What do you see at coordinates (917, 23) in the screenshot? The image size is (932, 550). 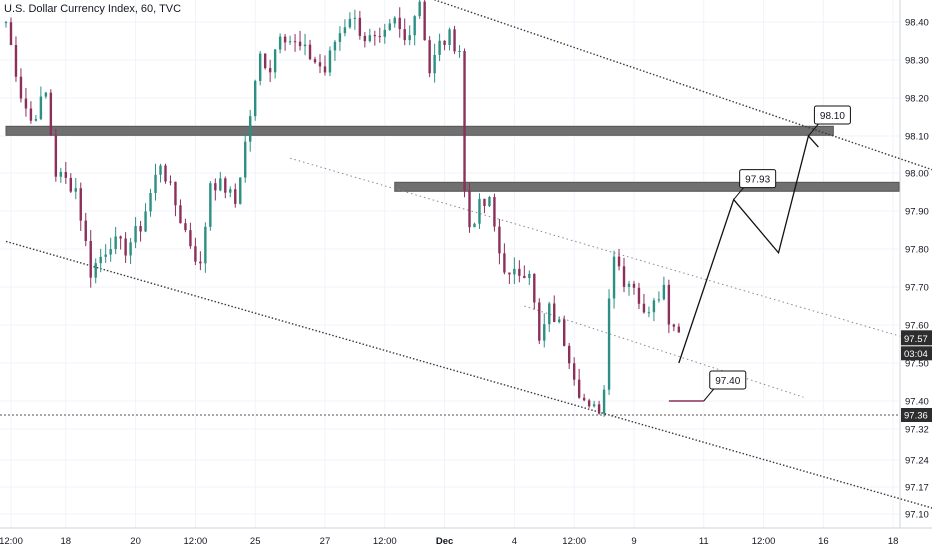 I see `price-tick-label: 98.40` at bounding box center [917, 23].